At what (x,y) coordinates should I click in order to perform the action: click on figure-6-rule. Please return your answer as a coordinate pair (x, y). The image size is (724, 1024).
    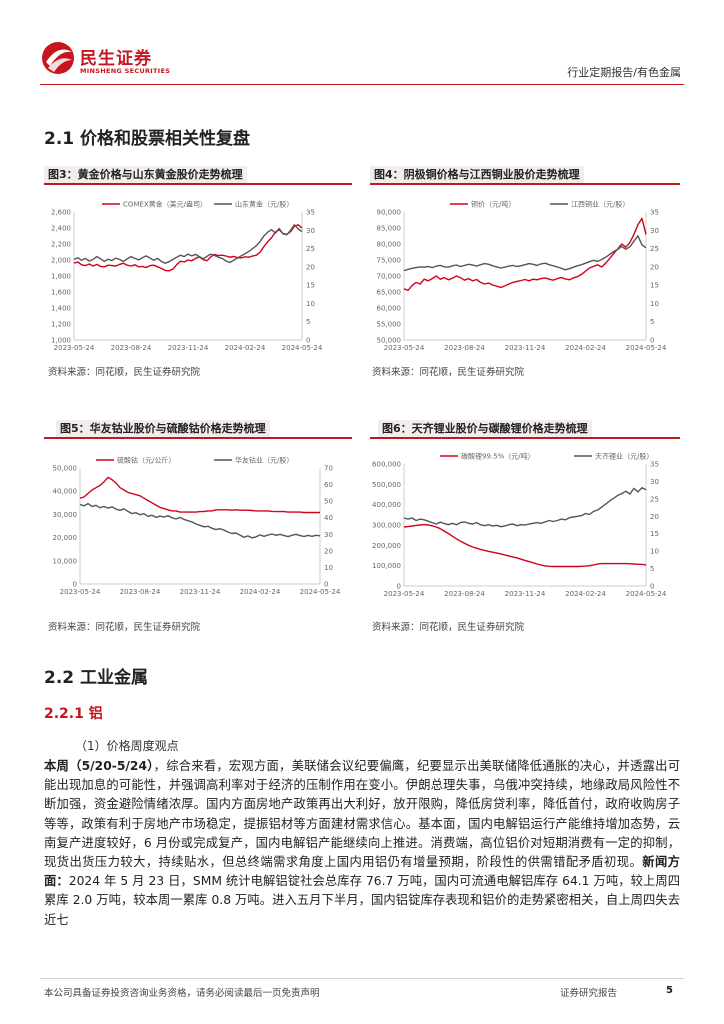
    Looking at the image, I should click on (525, 438).